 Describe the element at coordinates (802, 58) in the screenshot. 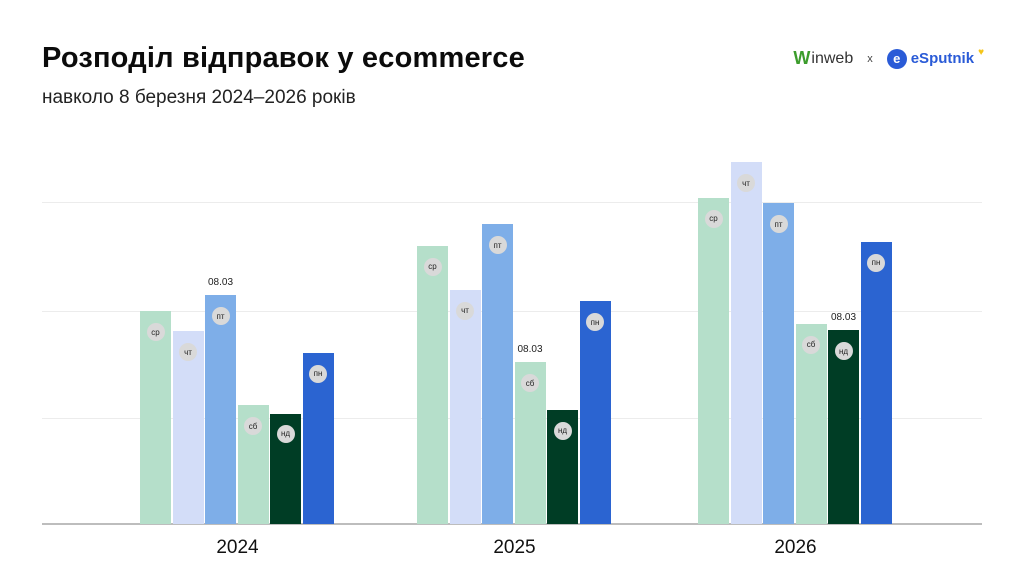

I see `winweb-mark-icon: W` at that location.